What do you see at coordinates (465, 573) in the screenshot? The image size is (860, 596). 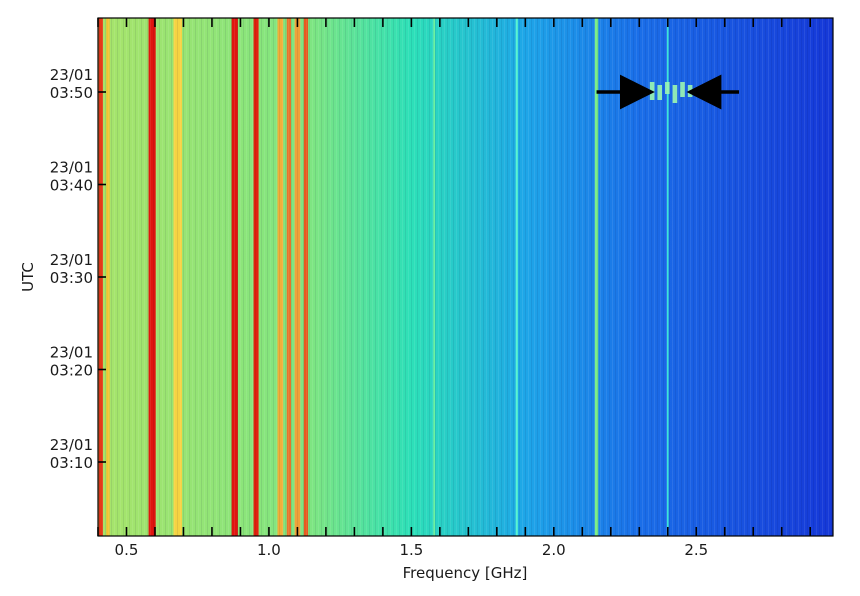 I see `x-axis-title: Frequency [GHz]` at bounding box center [465, 573].